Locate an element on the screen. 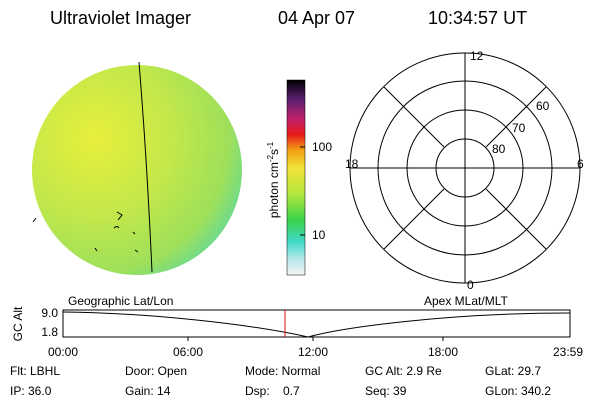 The image size is (600, 400). y-tick-label: 1.8 is located at coordinates (49, 332).